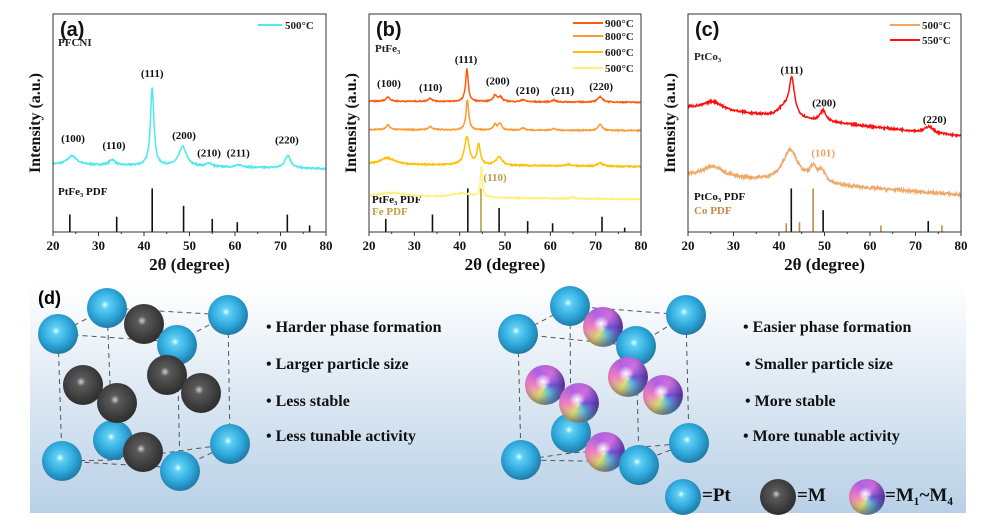 The image size is (986, 522). Describe the element at coordinates (390, 212) in the screenshot. I see `reference-label: Fe PDF` at that location.